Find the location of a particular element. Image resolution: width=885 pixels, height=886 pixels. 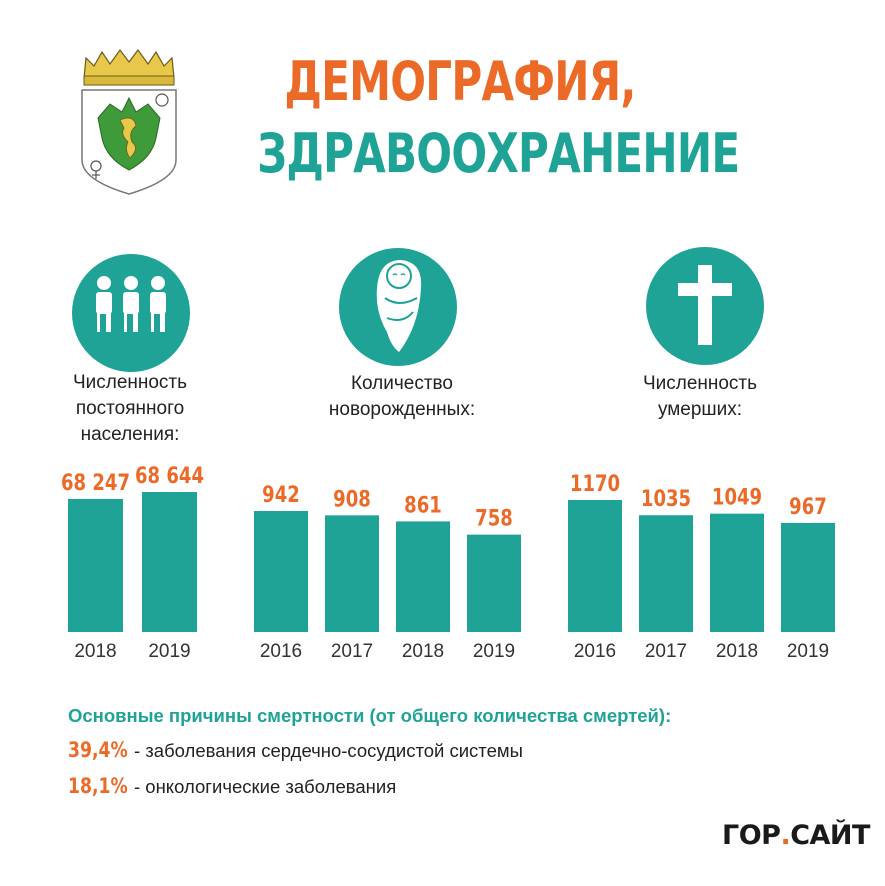

cause-item: 18,1% - онкологические заболевания is located at coordinates (232, 786).